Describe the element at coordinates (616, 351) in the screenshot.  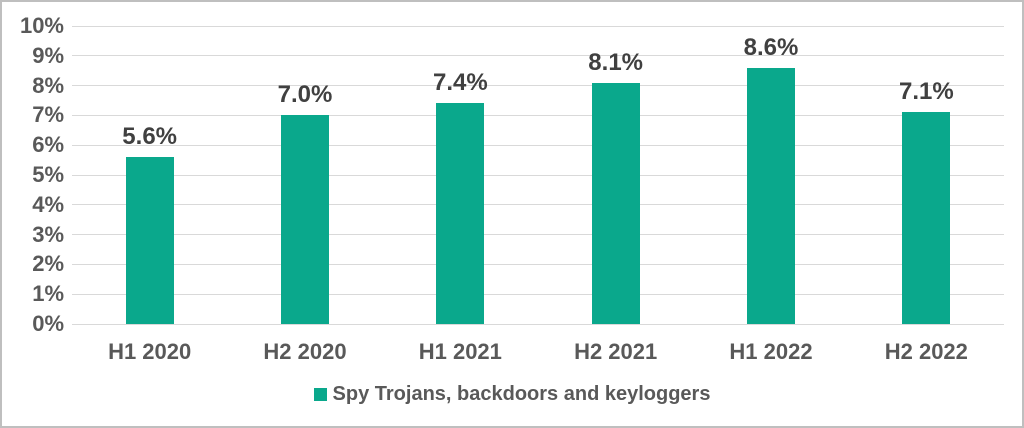
I see `x-axis-category-label: H2 2021` at that location.